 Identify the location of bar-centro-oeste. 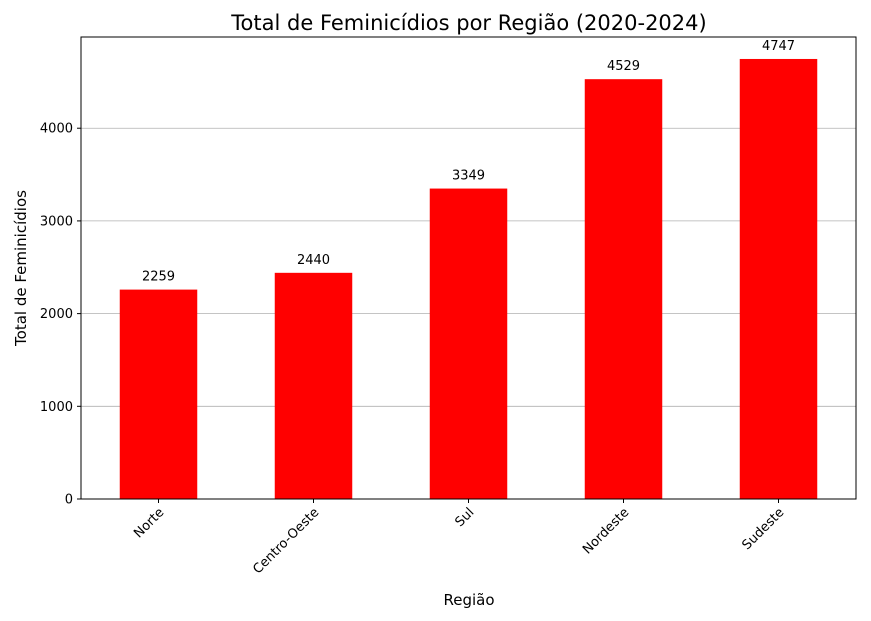
(313, 385).